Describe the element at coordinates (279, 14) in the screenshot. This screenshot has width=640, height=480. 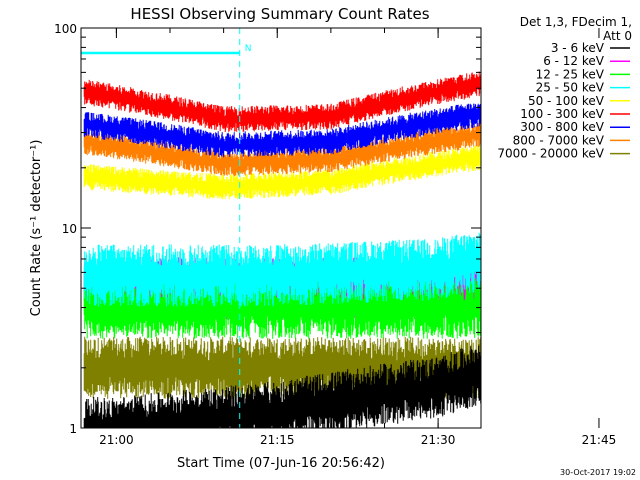
I see `chart-title: HESSI Observing Summary Count Rates` at that location.